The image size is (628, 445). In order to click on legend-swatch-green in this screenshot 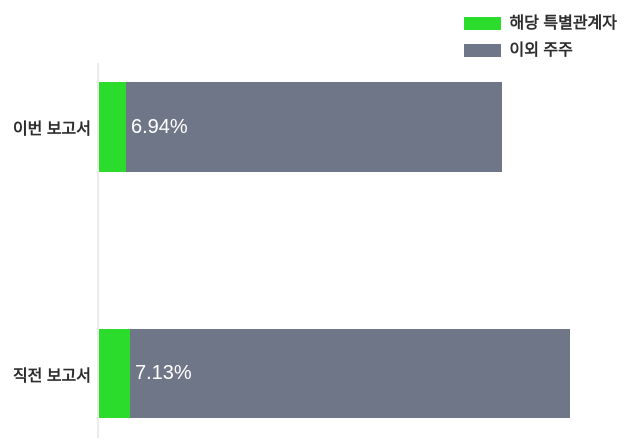, I will do `click(482, 24)`.